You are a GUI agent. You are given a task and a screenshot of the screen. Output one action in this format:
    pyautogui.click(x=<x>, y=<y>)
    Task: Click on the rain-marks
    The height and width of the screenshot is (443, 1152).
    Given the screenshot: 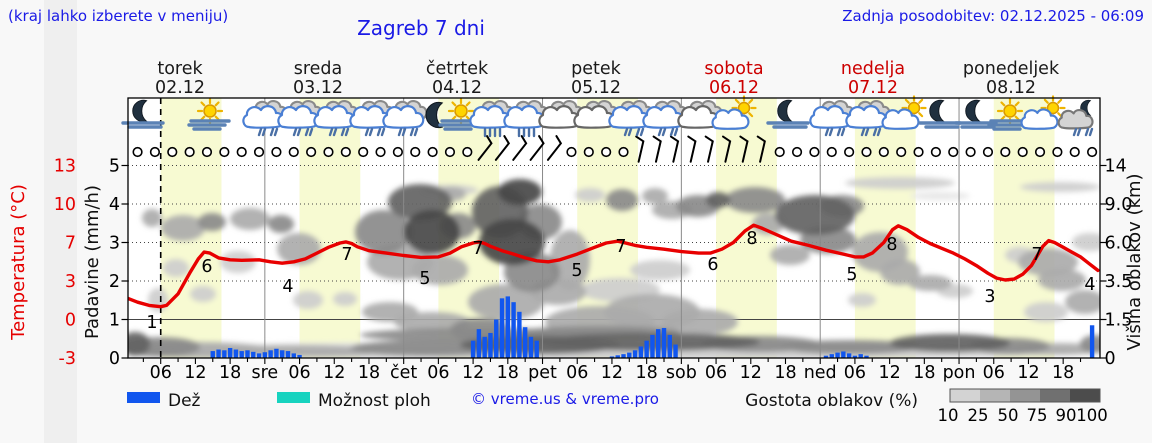 What is the action you would take?
    pyautogui.click(x=526, y=132)
    